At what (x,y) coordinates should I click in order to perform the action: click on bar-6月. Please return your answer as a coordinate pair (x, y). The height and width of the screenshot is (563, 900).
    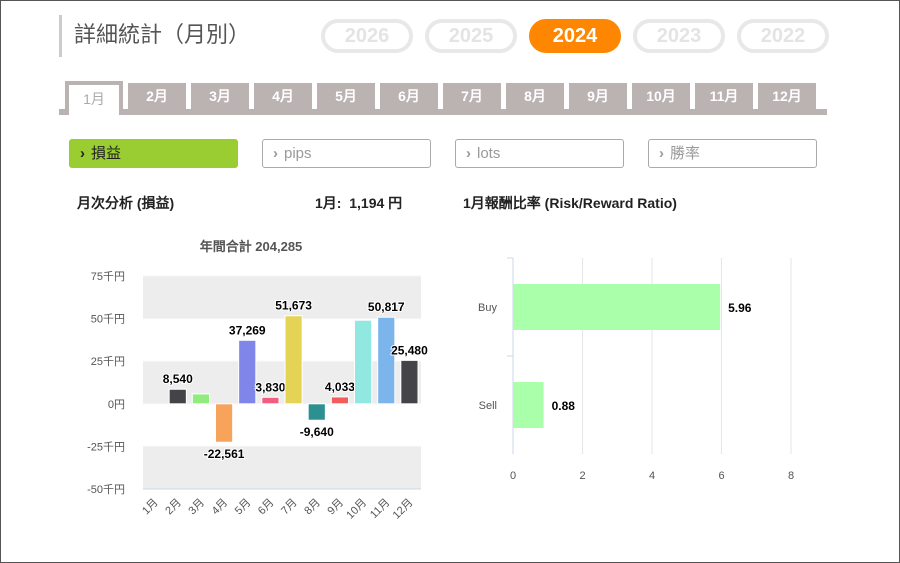
    Looking at the image, I should click on (270, 400).